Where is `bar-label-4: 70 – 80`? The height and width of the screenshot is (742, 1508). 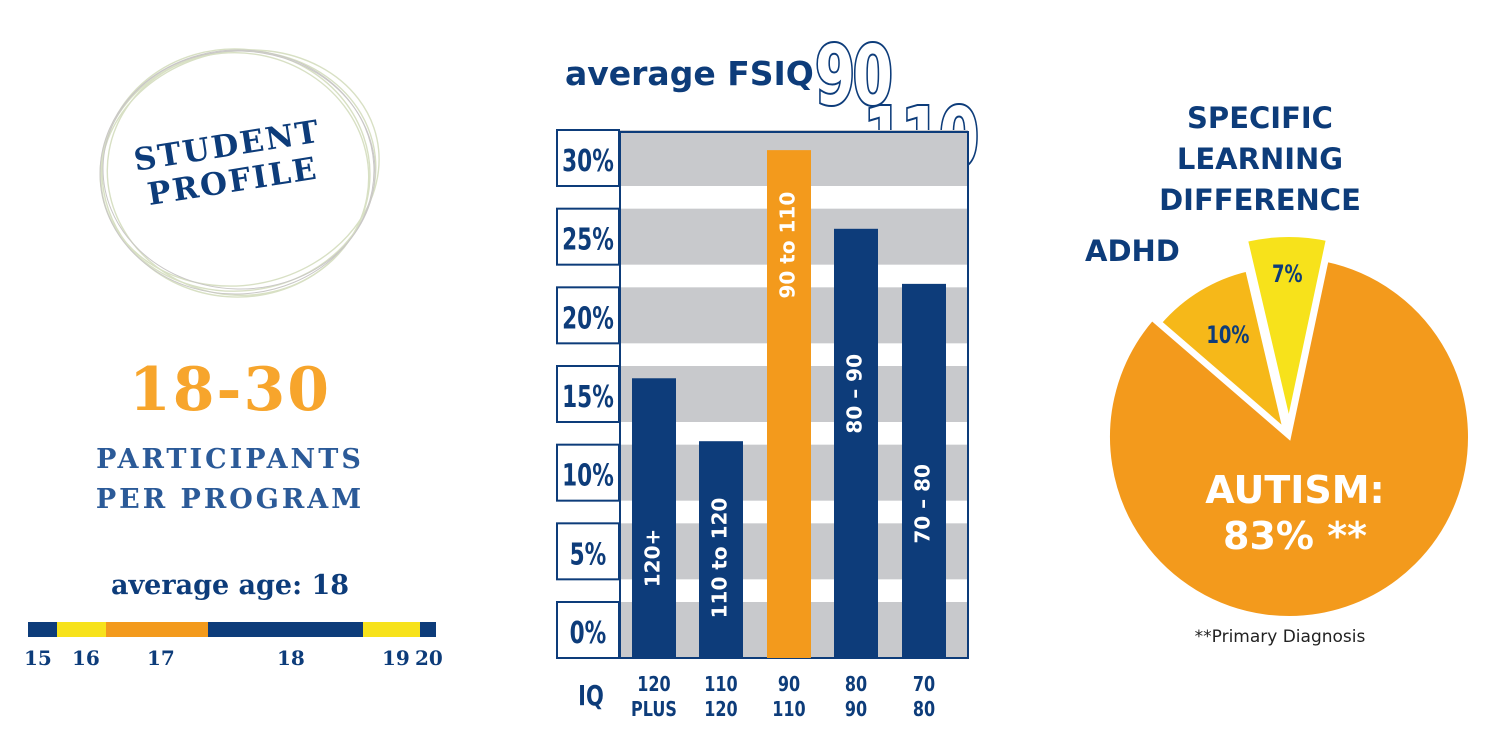 bar-label-4: 70 – 80 is located at coordinates (923, 504).